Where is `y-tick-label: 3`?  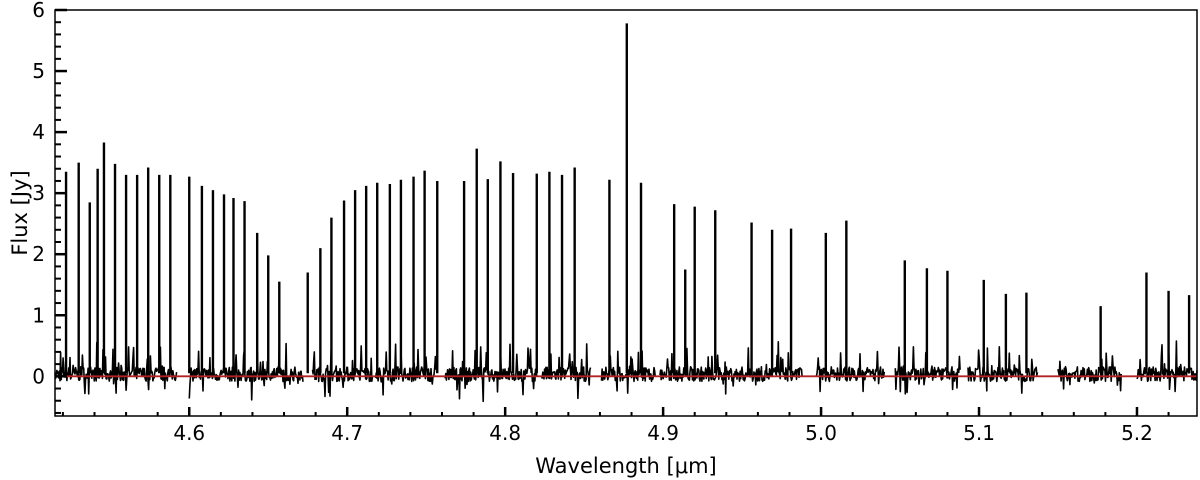
y-tick-label: 3 is located at coordinates (38, 193).